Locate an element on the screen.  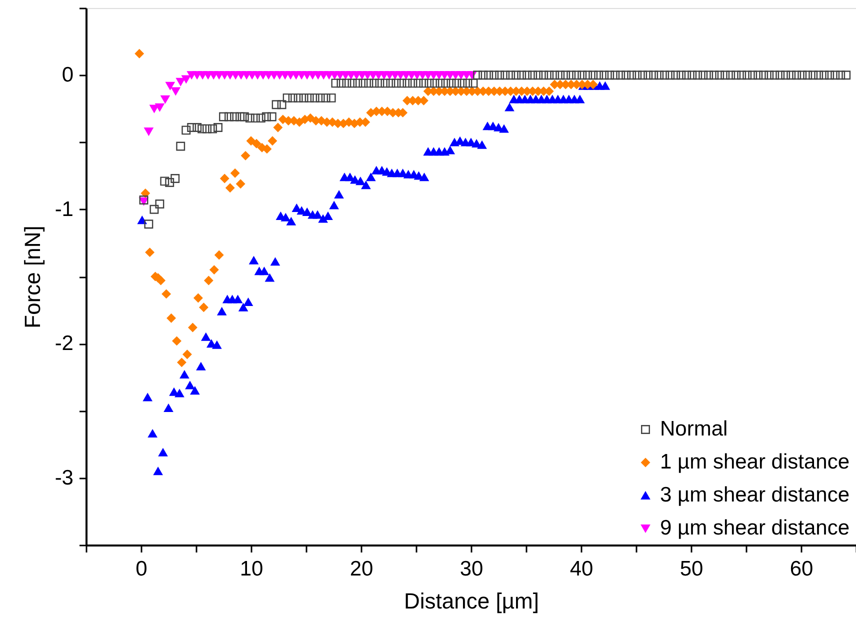
legend-label: Normal is located at coordinates (694, 429).